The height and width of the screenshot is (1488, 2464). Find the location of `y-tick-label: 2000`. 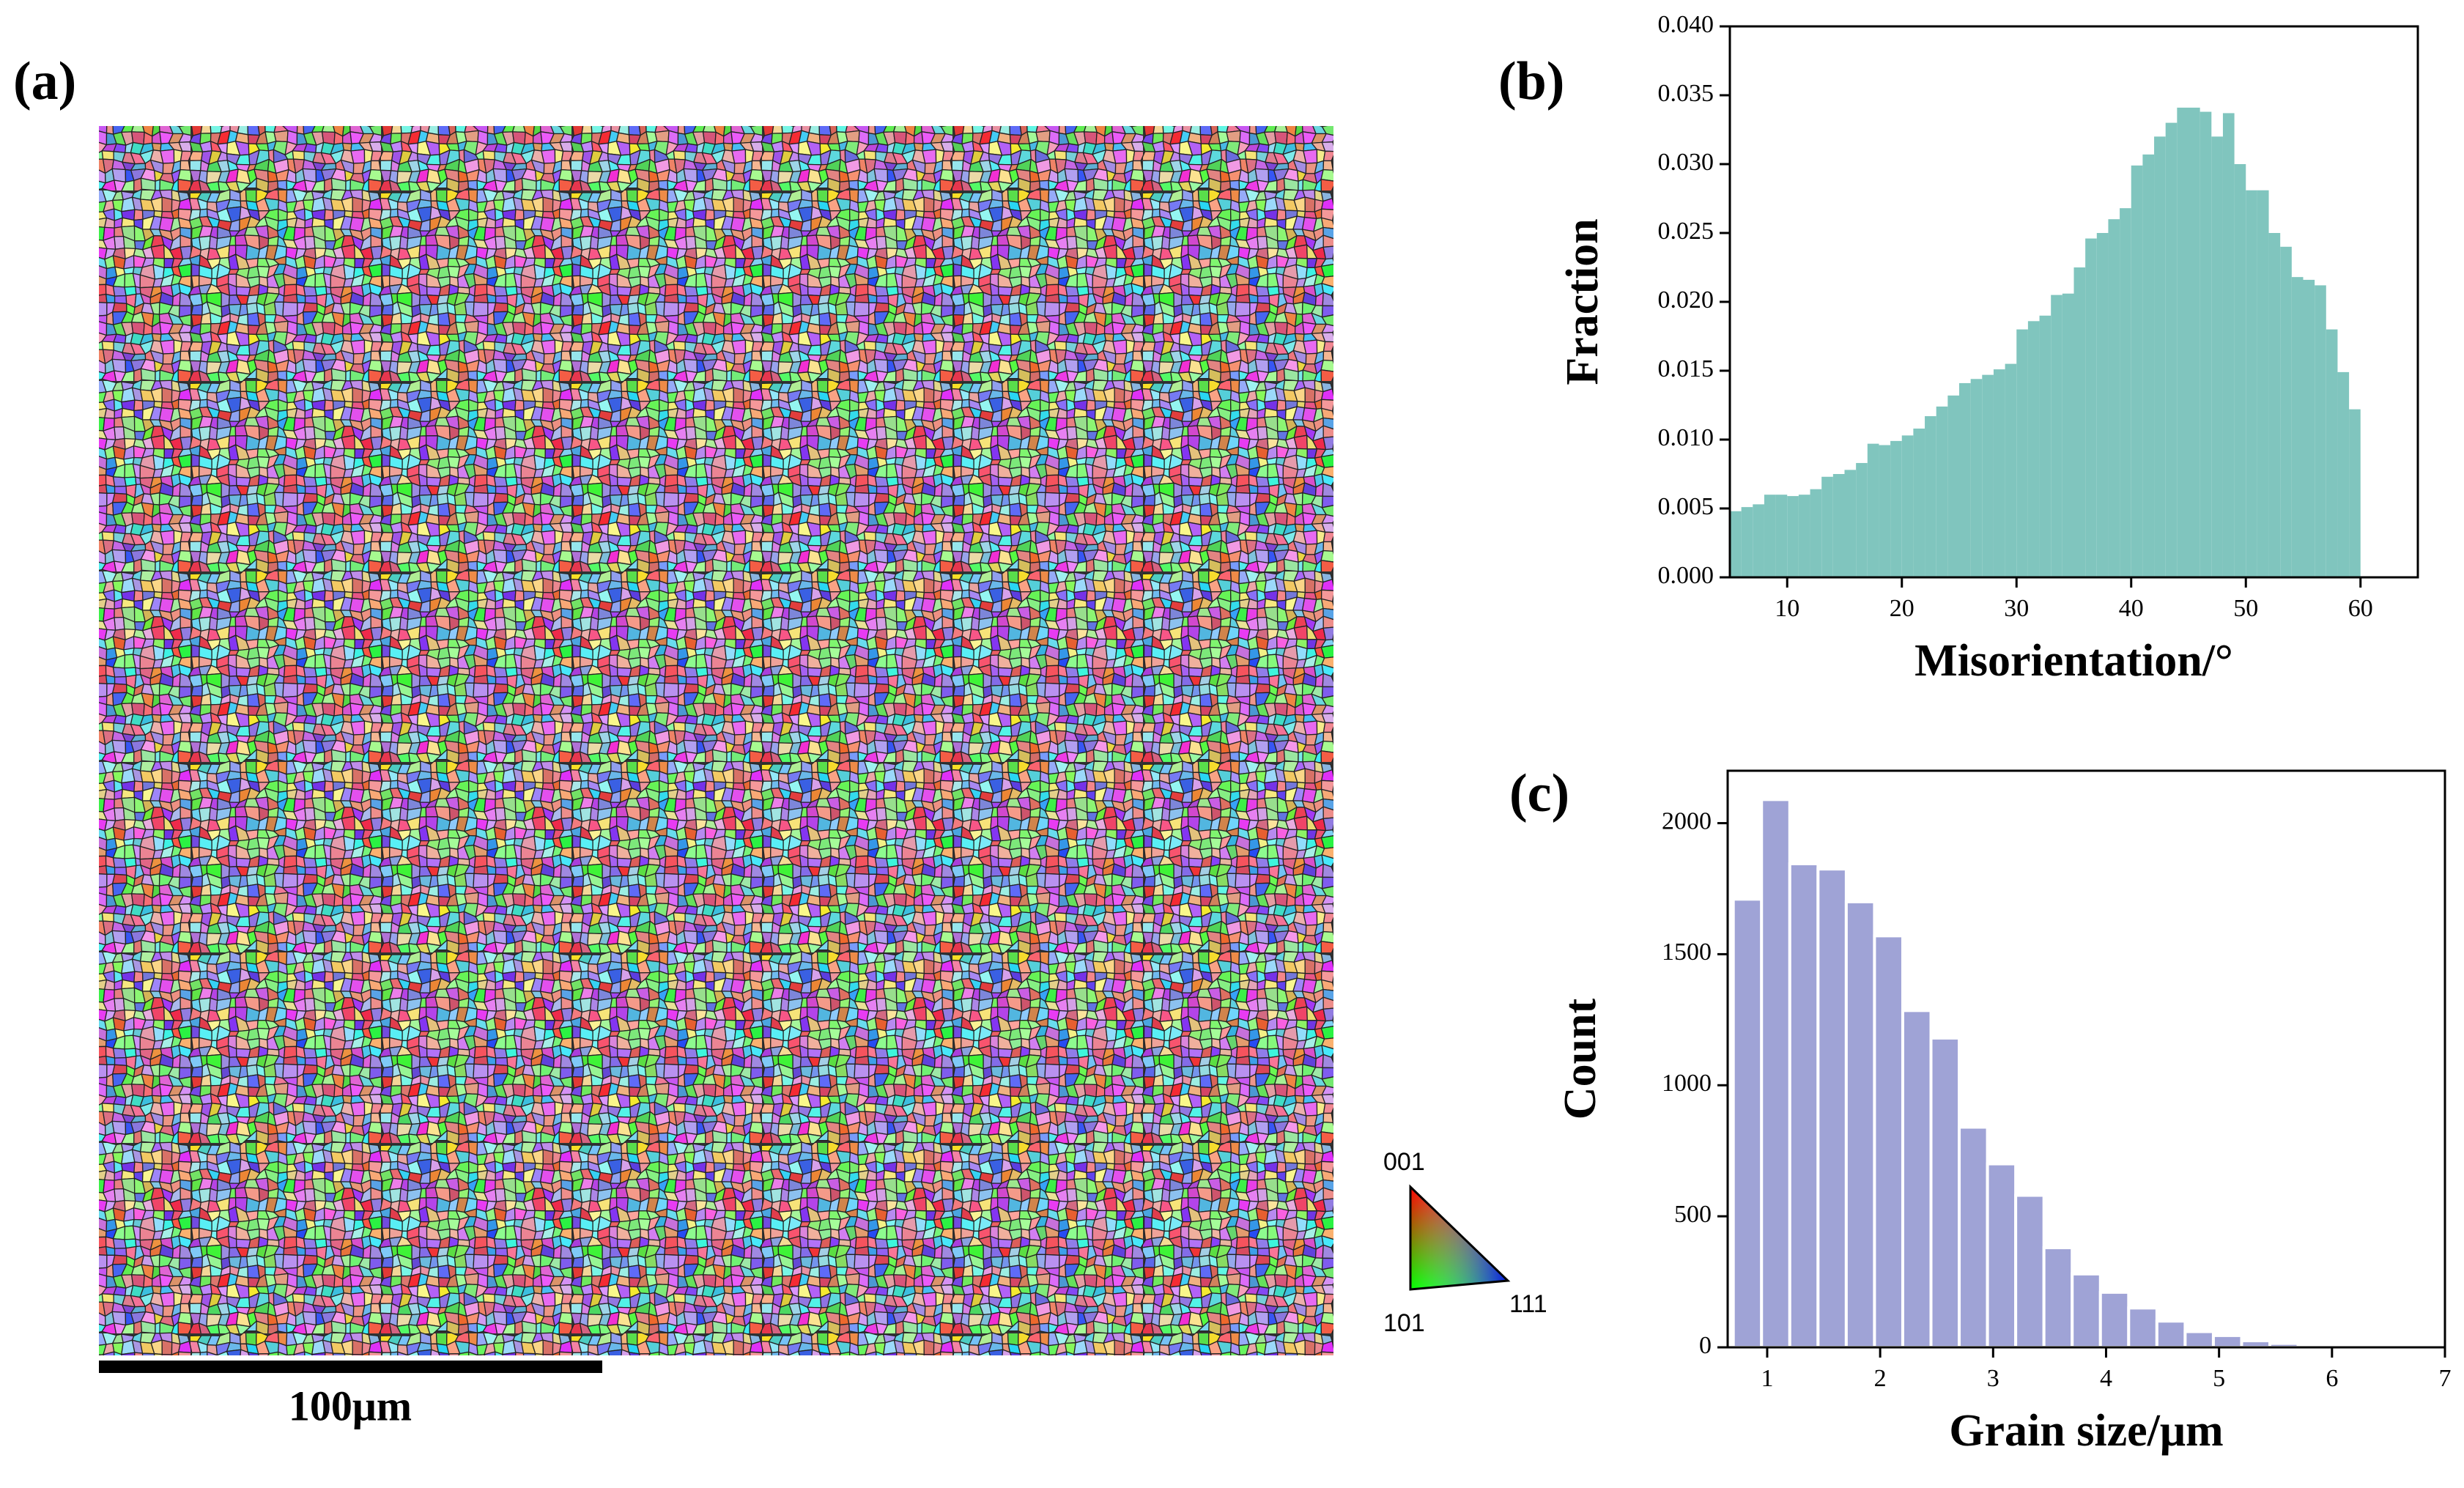

y-tick-label: 2000 is located at coordinates (1687, 821).